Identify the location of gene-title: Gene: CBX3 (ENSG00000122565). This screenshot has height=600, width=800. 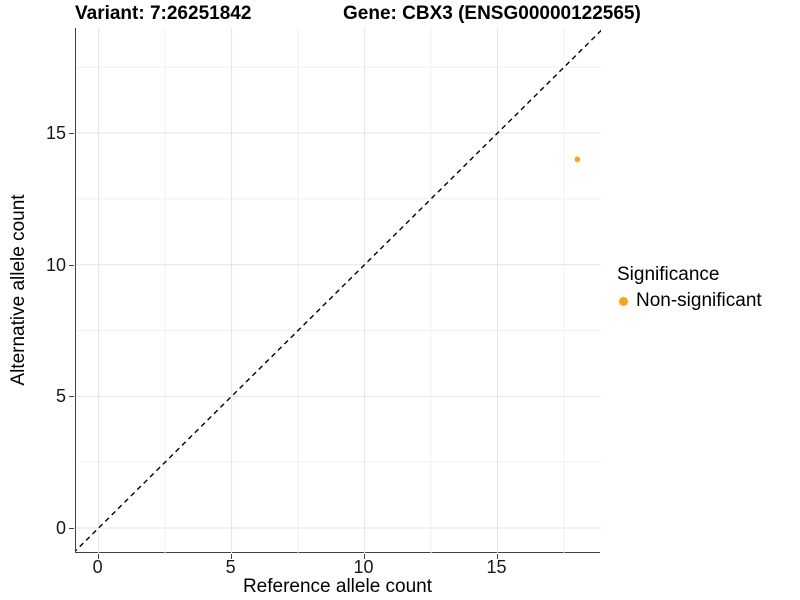
(492, 13).